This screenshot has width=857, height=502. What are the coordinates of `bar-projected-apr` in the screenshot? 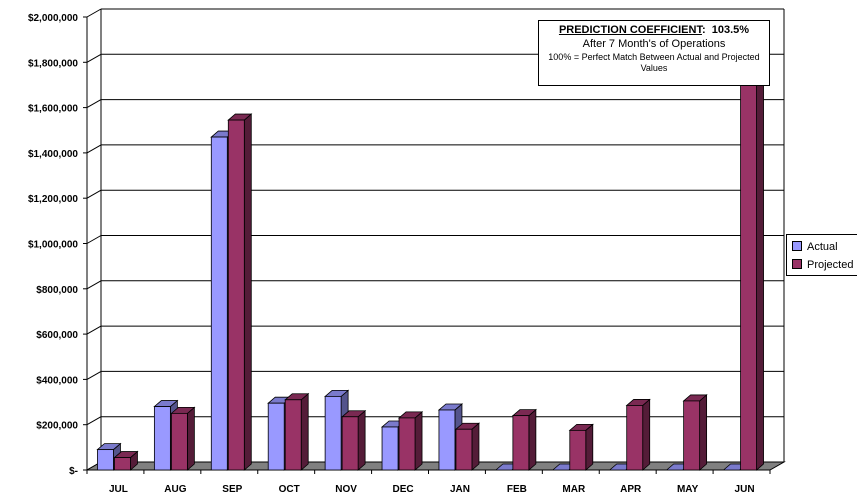 It's located at (638, 434).